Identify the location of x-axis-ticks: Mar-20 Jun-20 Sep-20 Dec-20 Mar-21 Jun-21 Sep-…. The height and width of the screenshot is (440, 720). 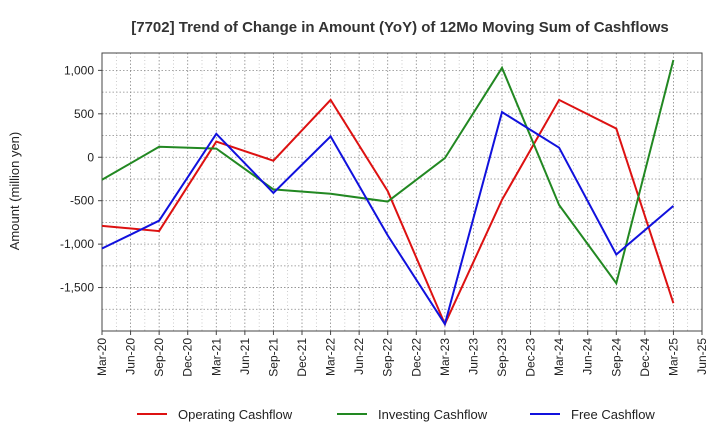
(402, 354).